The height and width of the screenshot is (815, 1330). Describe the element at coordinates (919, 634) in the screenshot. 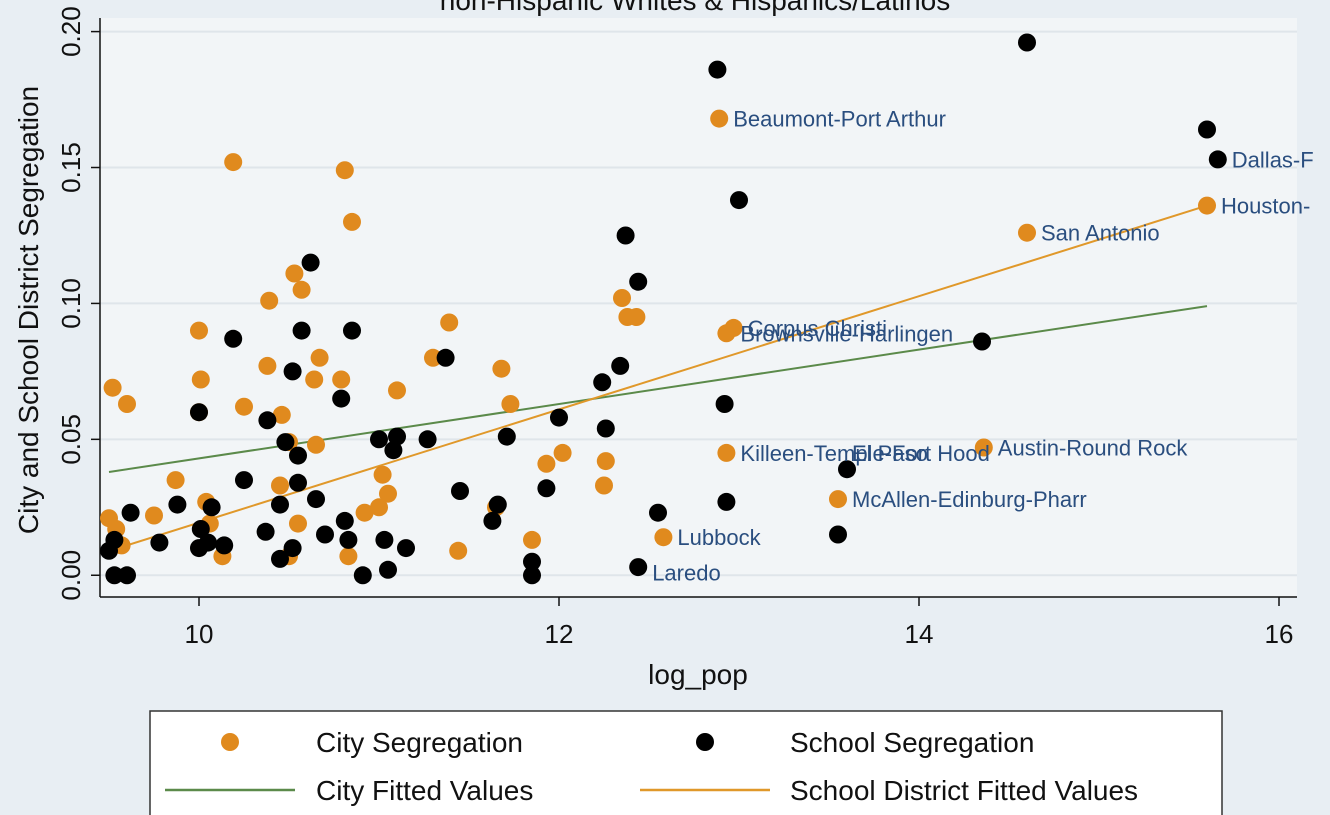

I see `x-tick-label: 14` at that location.